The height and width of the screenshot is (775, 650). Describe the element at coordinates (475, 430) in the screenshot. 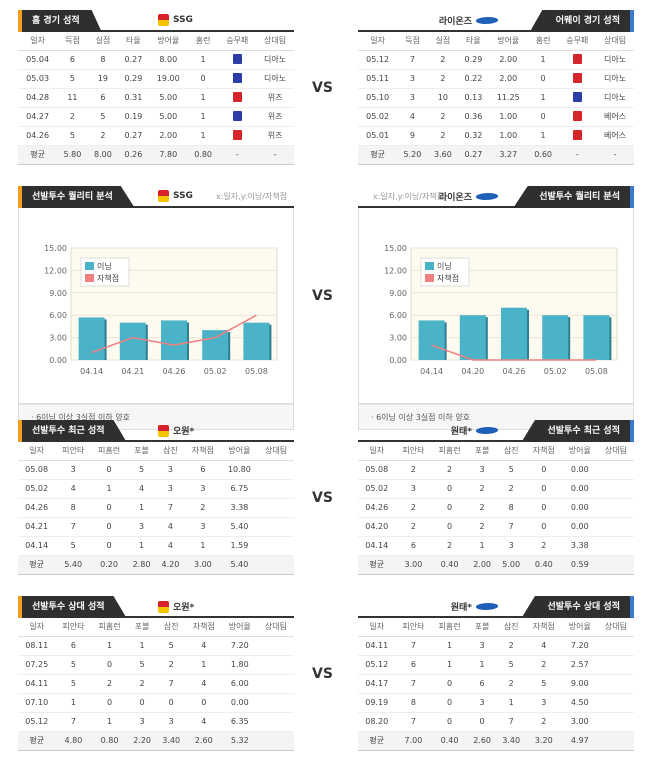

I see `team-label: 원태*` at that location.